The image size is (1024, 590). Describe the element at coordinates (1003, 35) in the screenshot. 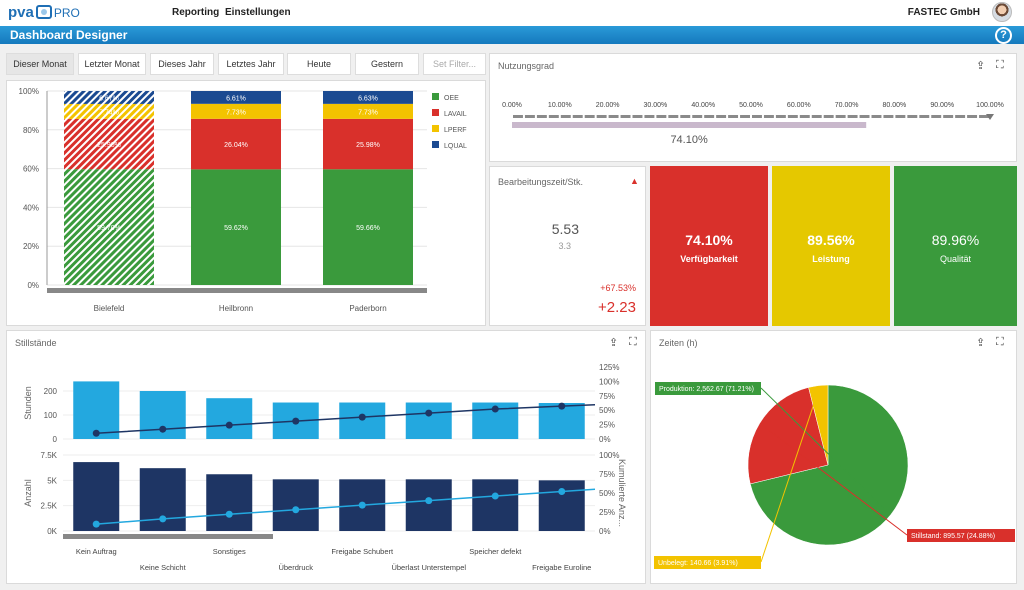

I see `help-icon: ?` at that location.